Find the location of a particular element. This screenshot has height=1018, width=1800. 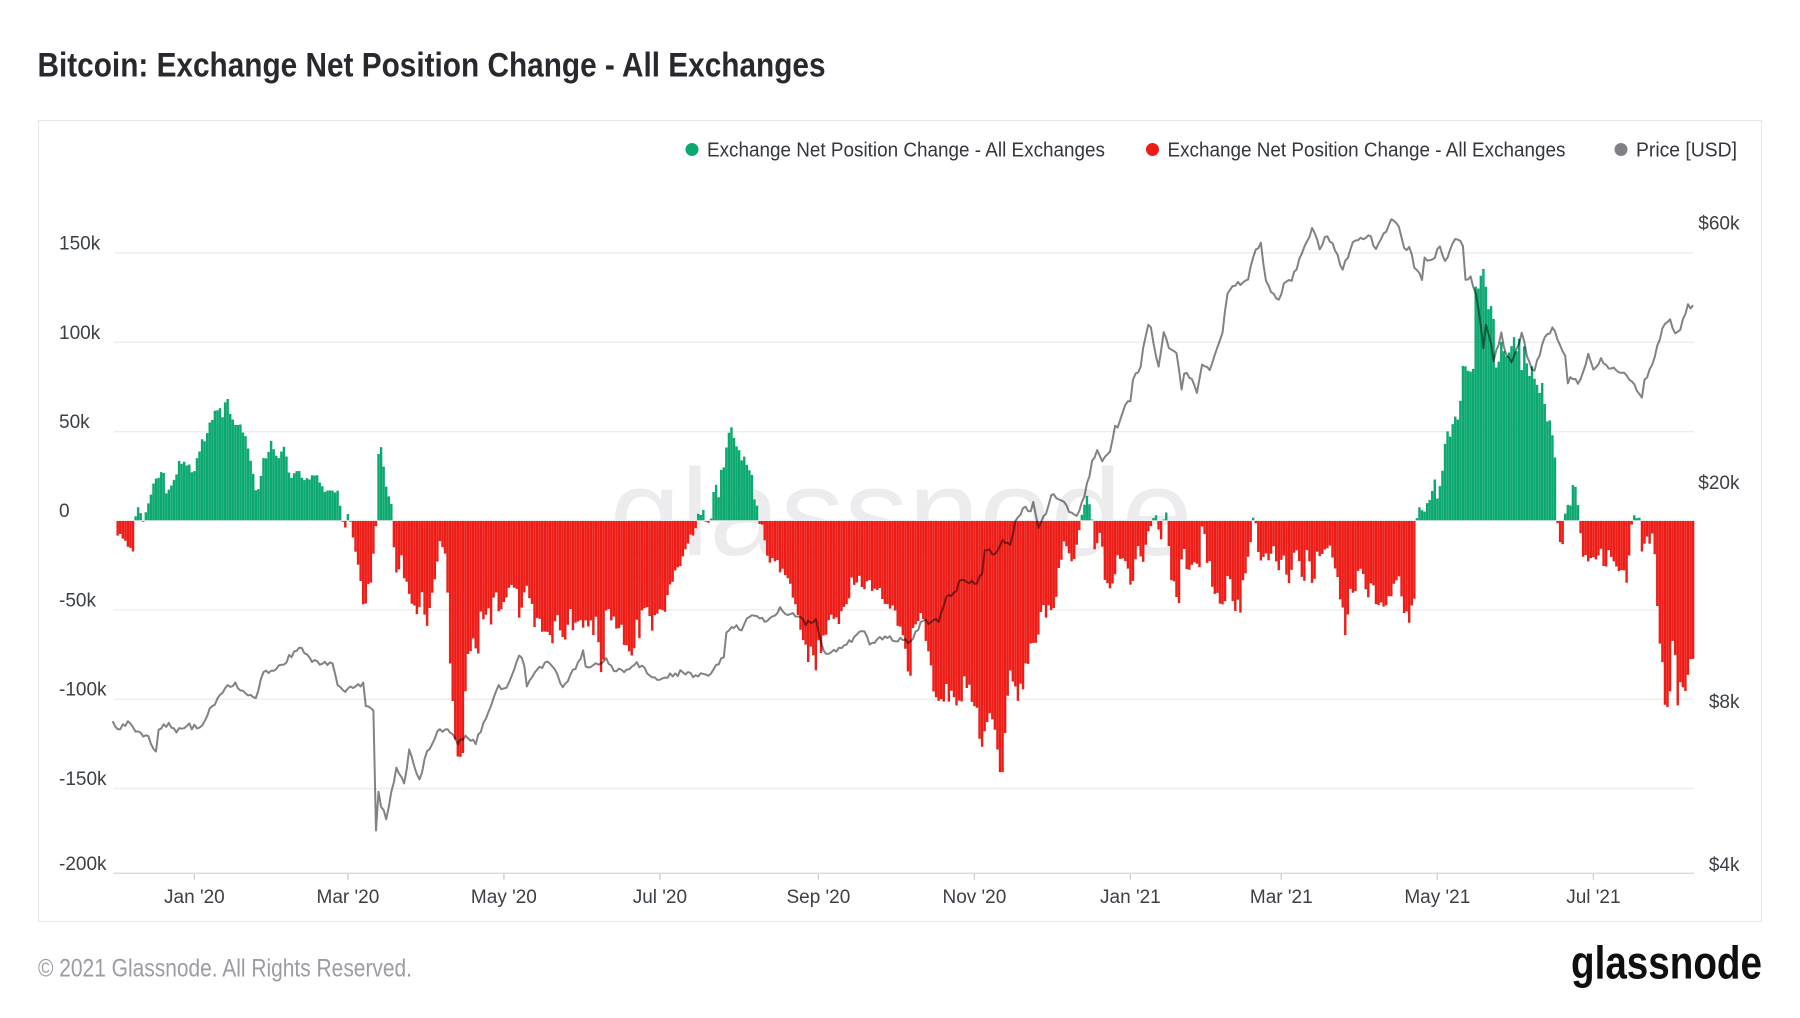

svg-text: Nov '20 is located at coordinates (974, 897).